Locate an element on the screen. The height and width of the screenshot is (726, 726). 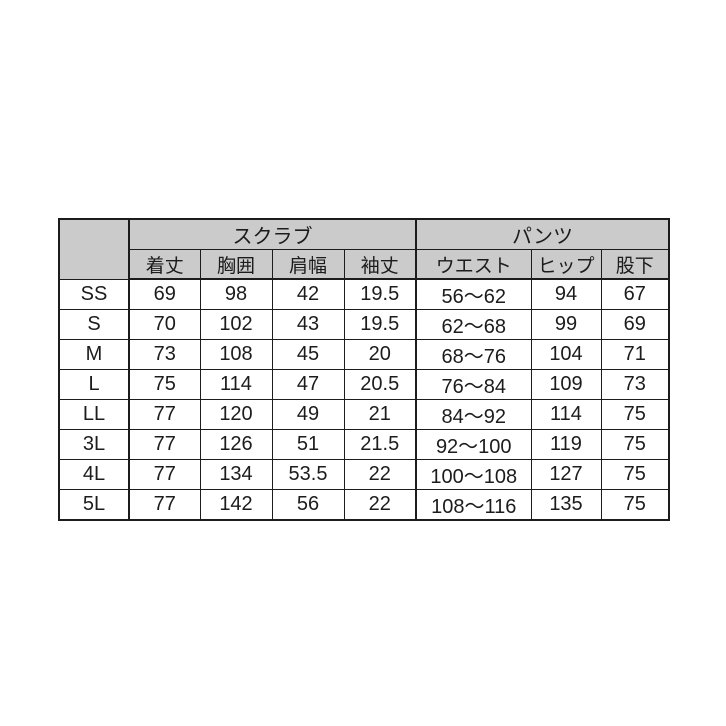
table-row-s: S 70 102 43 19.5 62〜68 99 69 is located at coordinates (364, 324).